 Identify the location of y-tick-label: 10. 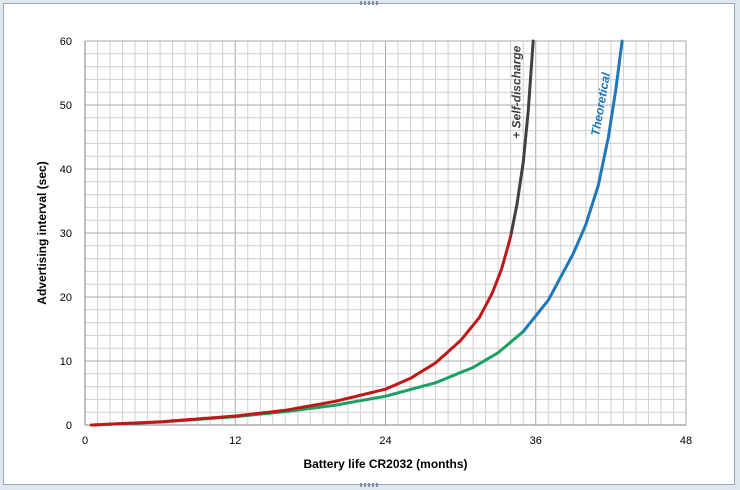
(66, 362).